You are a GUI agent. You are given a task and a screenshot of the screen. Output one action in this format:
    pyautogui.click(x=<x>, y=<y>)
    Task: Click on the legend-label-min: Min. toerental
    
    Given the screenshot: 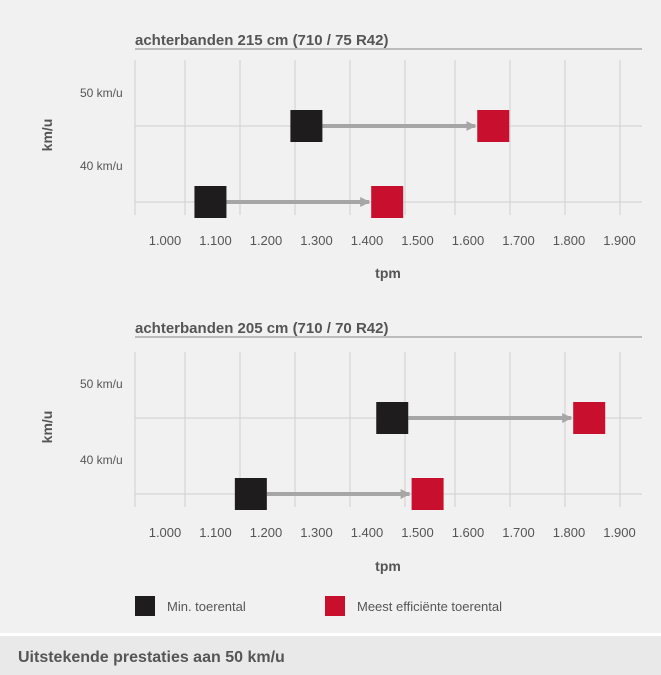 What is the action you would take?
    pyautogui.click(x=206, y=606)
    